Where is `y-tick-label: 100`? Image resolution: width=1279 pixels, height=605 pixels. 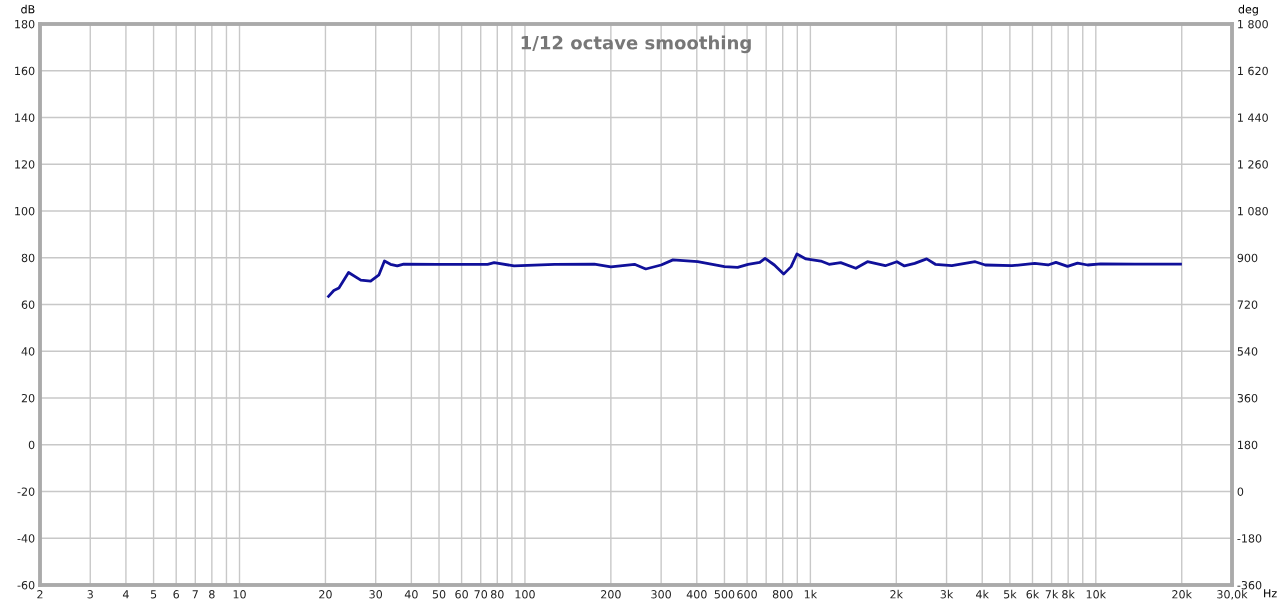 y-tick-label: 100 is located at coordinates (25, 211).